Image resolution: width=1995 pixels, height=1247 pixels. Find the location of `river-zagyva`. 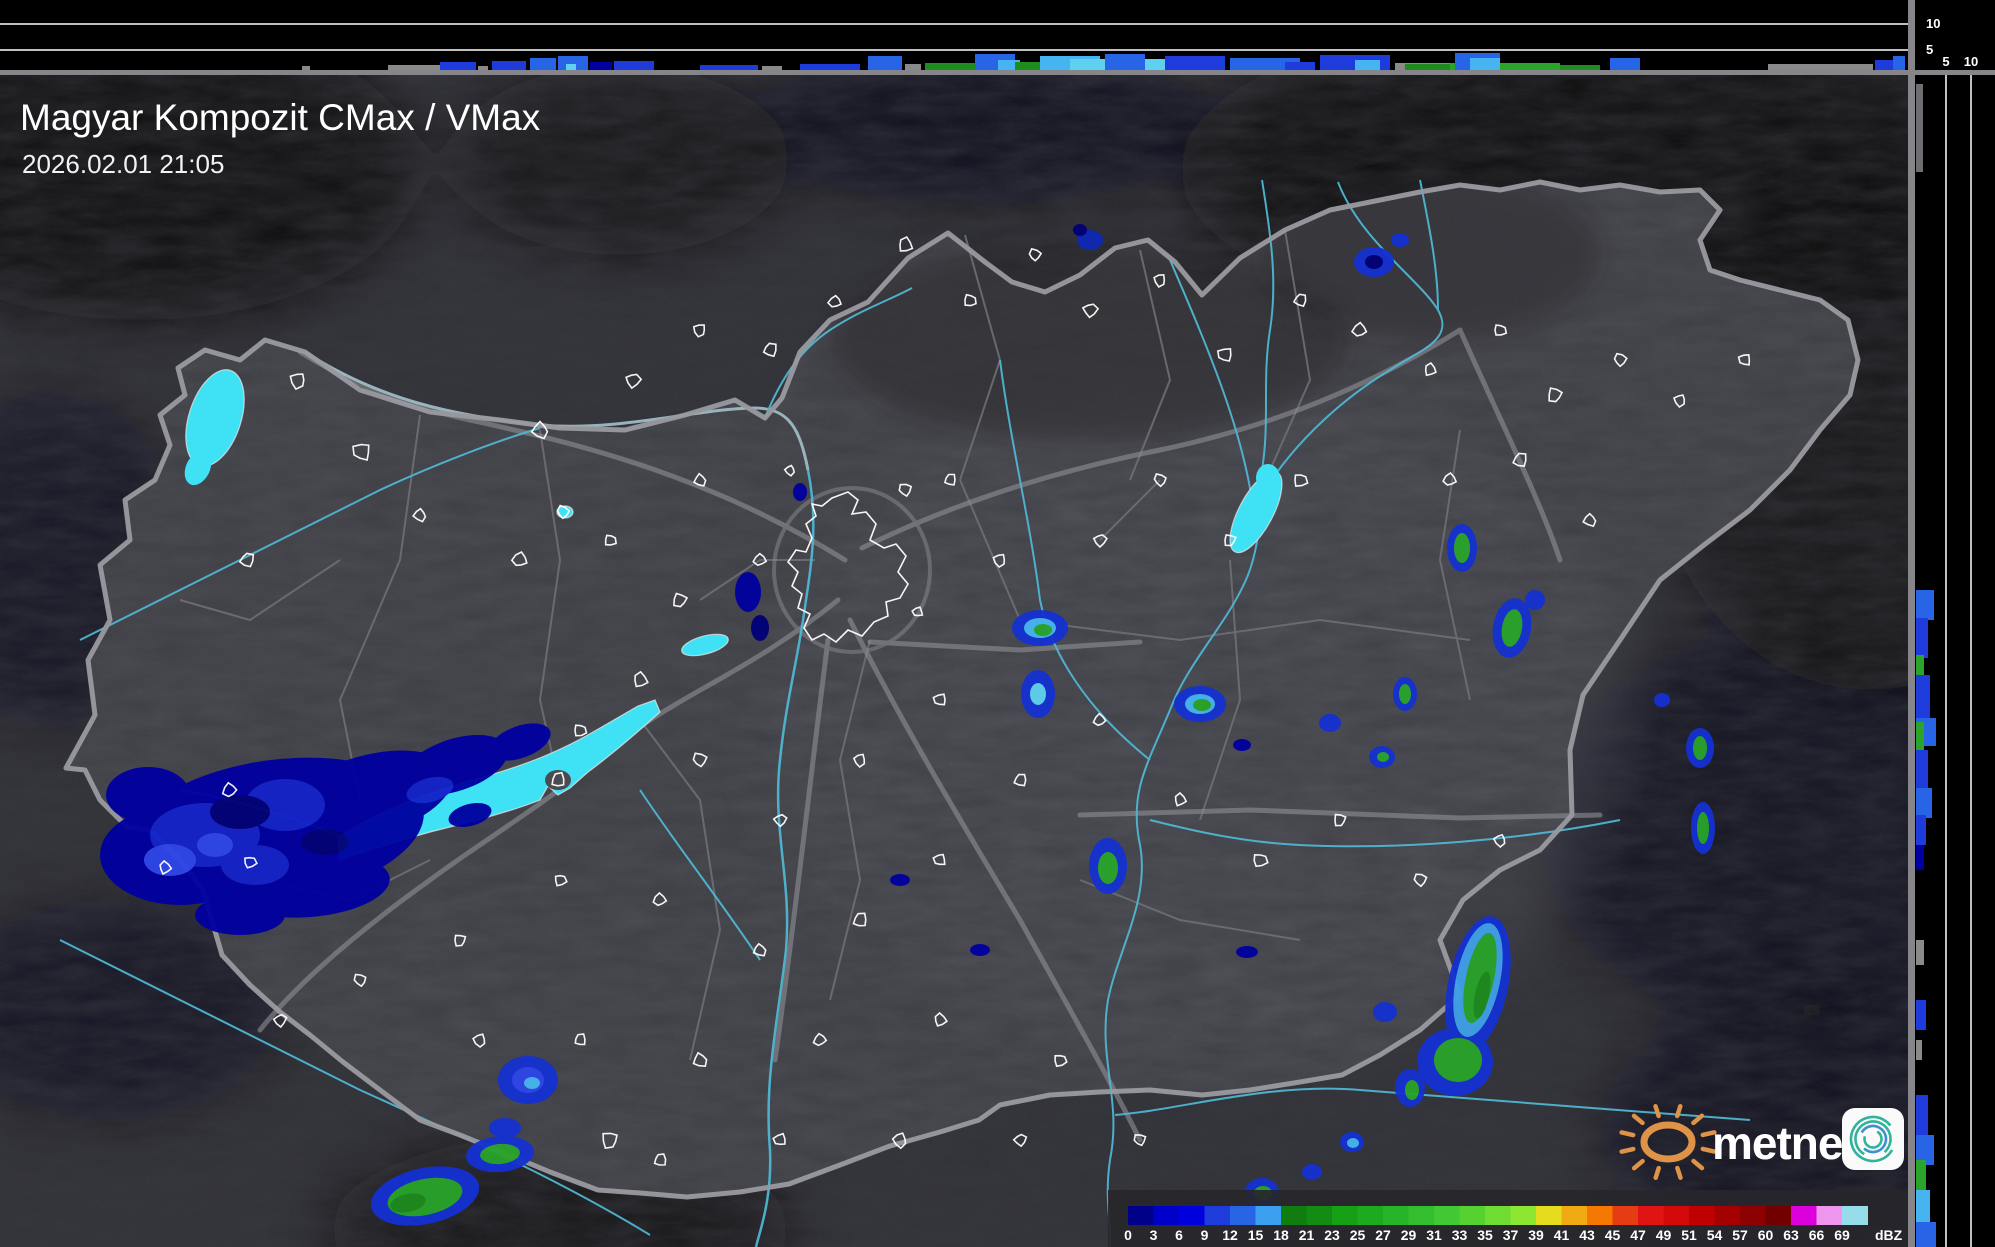

river-zagyva is located at coordinates (1075, 560).